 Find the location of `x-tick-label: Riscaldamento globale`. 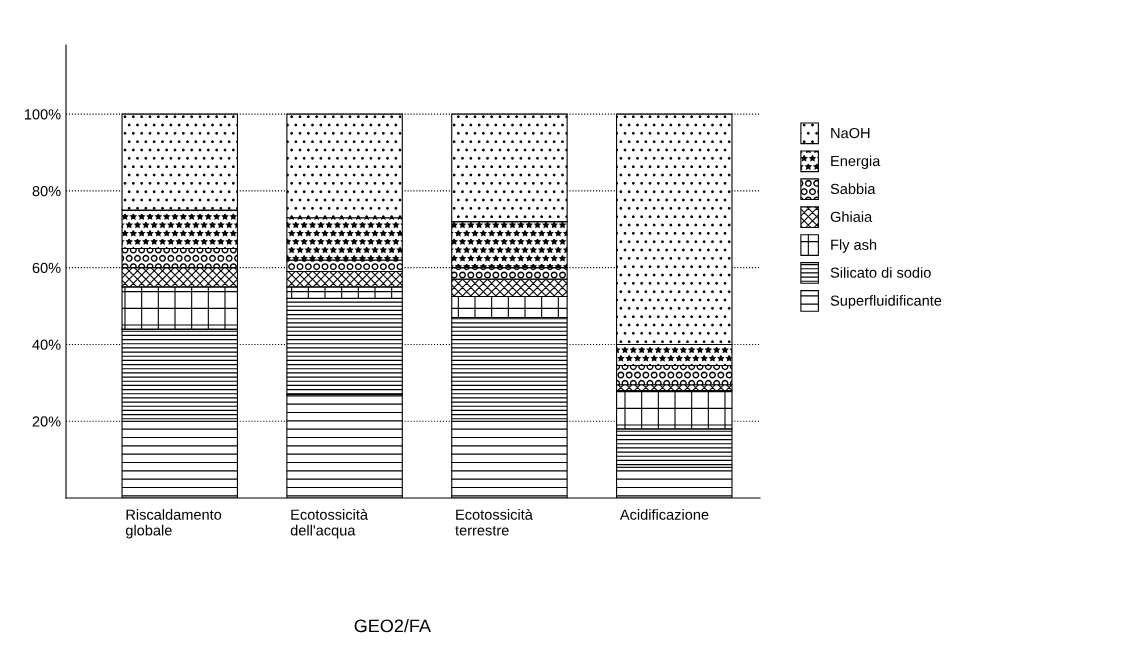

x-tick-label: Riscaldamento globale is located at coordinates (173, 524).